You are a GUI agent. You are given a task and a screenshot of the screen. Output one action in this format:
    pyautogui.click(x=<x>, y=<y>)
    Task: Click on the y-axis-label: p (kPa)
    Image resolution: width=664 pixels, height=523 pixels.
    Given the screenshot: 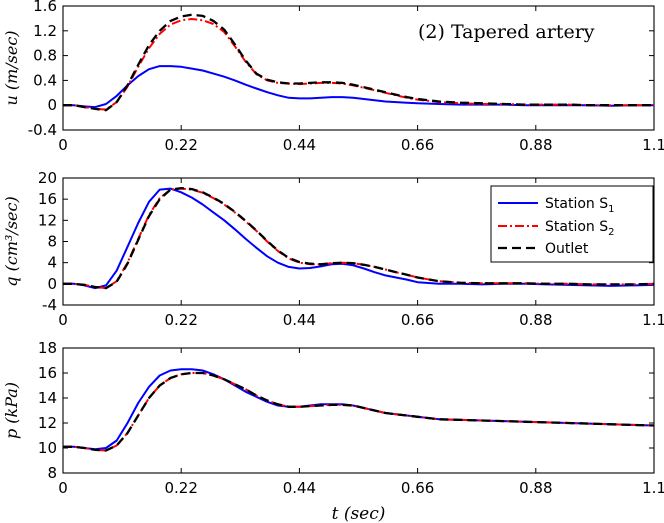 What is the action you would take?
    pyautogui.click(x=11, y=410)
    